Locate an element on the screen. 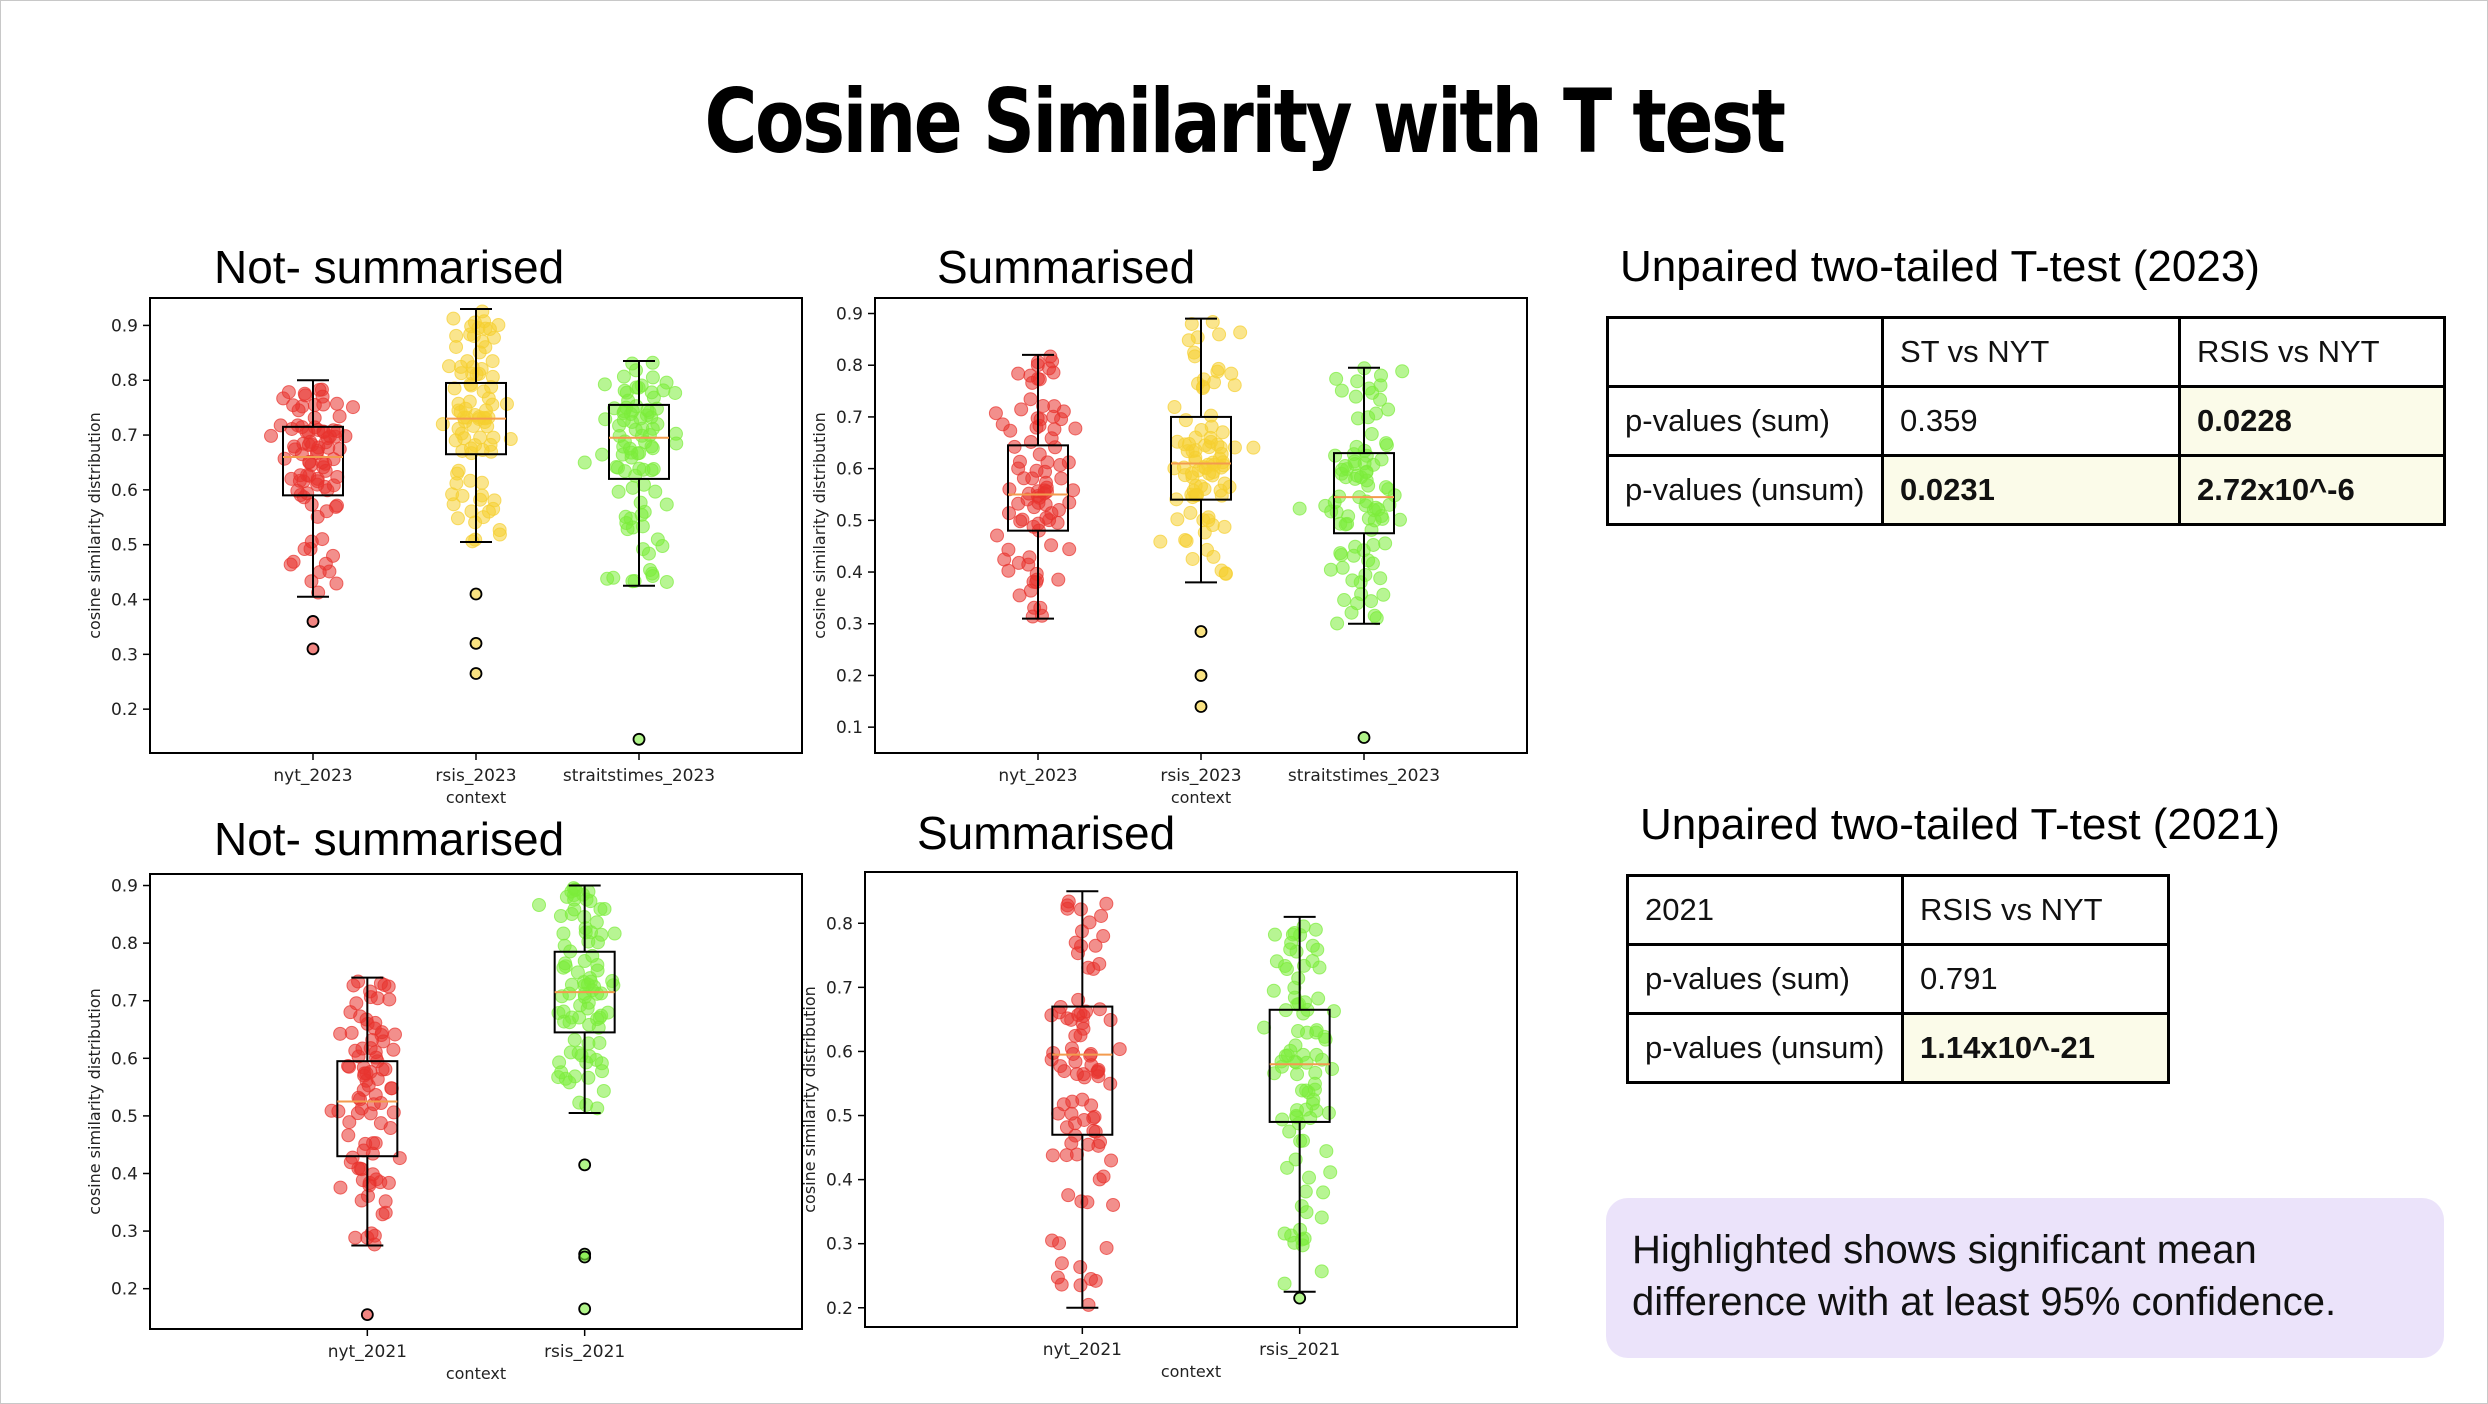 This screenshot has width=2488, height=1404. x-tick-label: straitstimes_2023 is located at coordinates (639, 776).